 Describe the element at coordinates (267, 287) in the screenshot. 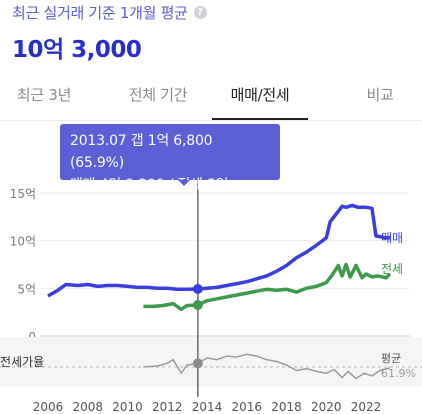

I see `series-line-jeonse` at that location.